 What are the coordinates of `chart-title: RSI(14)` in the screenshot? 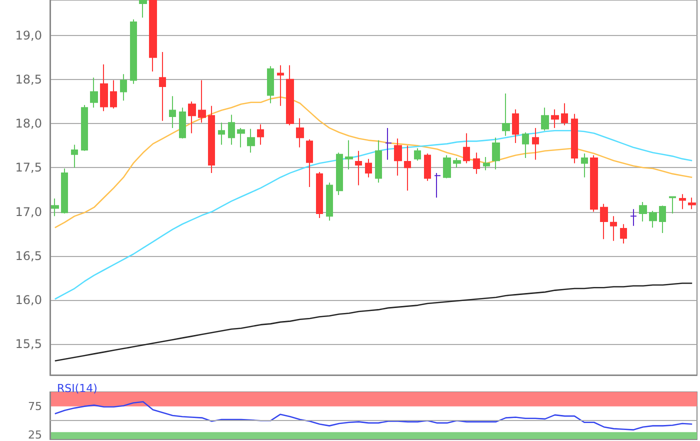 It's located at (77, 388).